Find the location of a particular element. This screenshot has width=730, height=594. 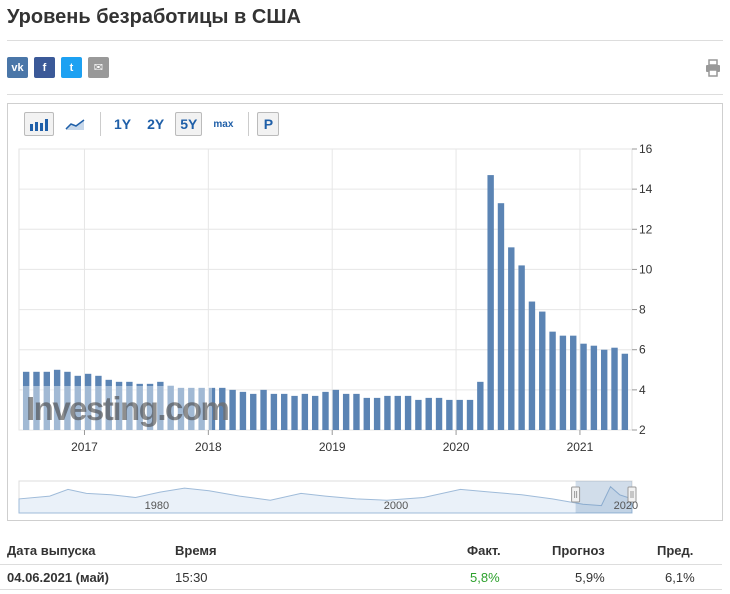

facebook-share-button: f is located at coordinates (44, 67).